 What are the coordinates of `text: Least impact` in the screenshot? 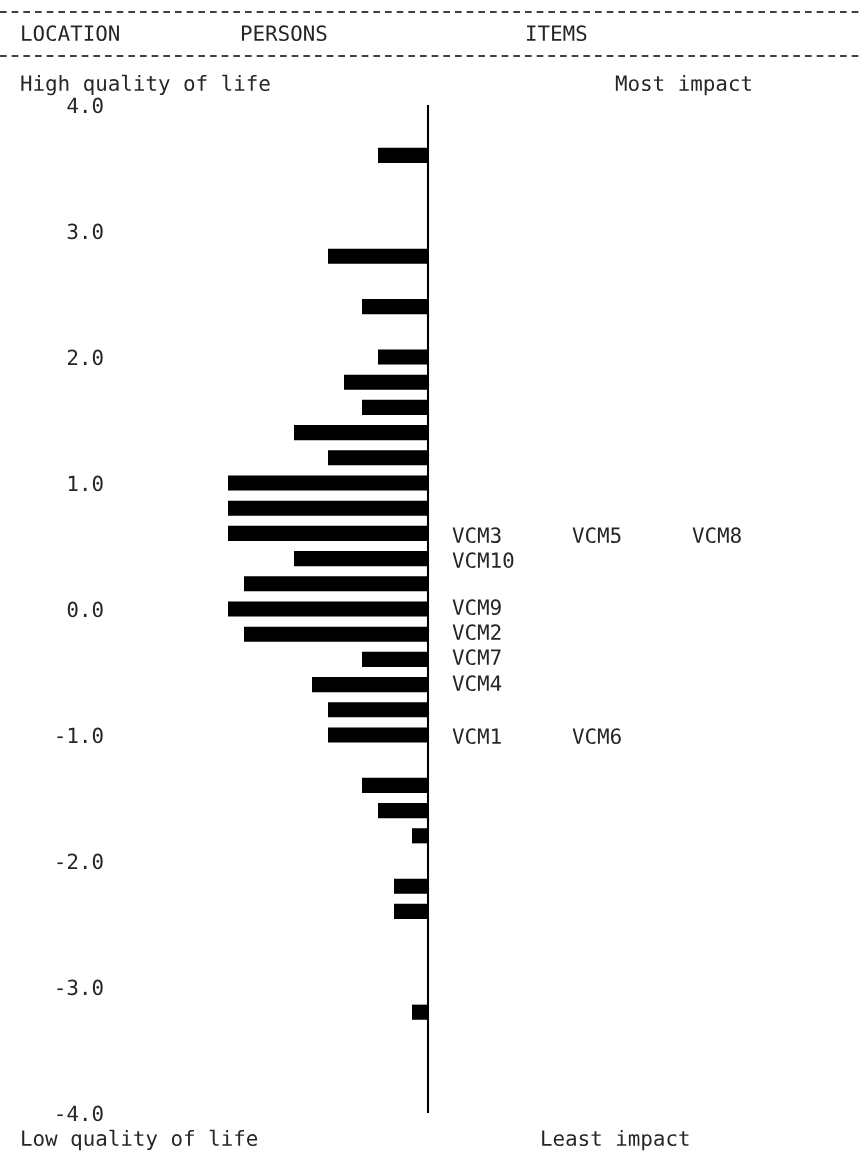 It's located at (615, 1140).